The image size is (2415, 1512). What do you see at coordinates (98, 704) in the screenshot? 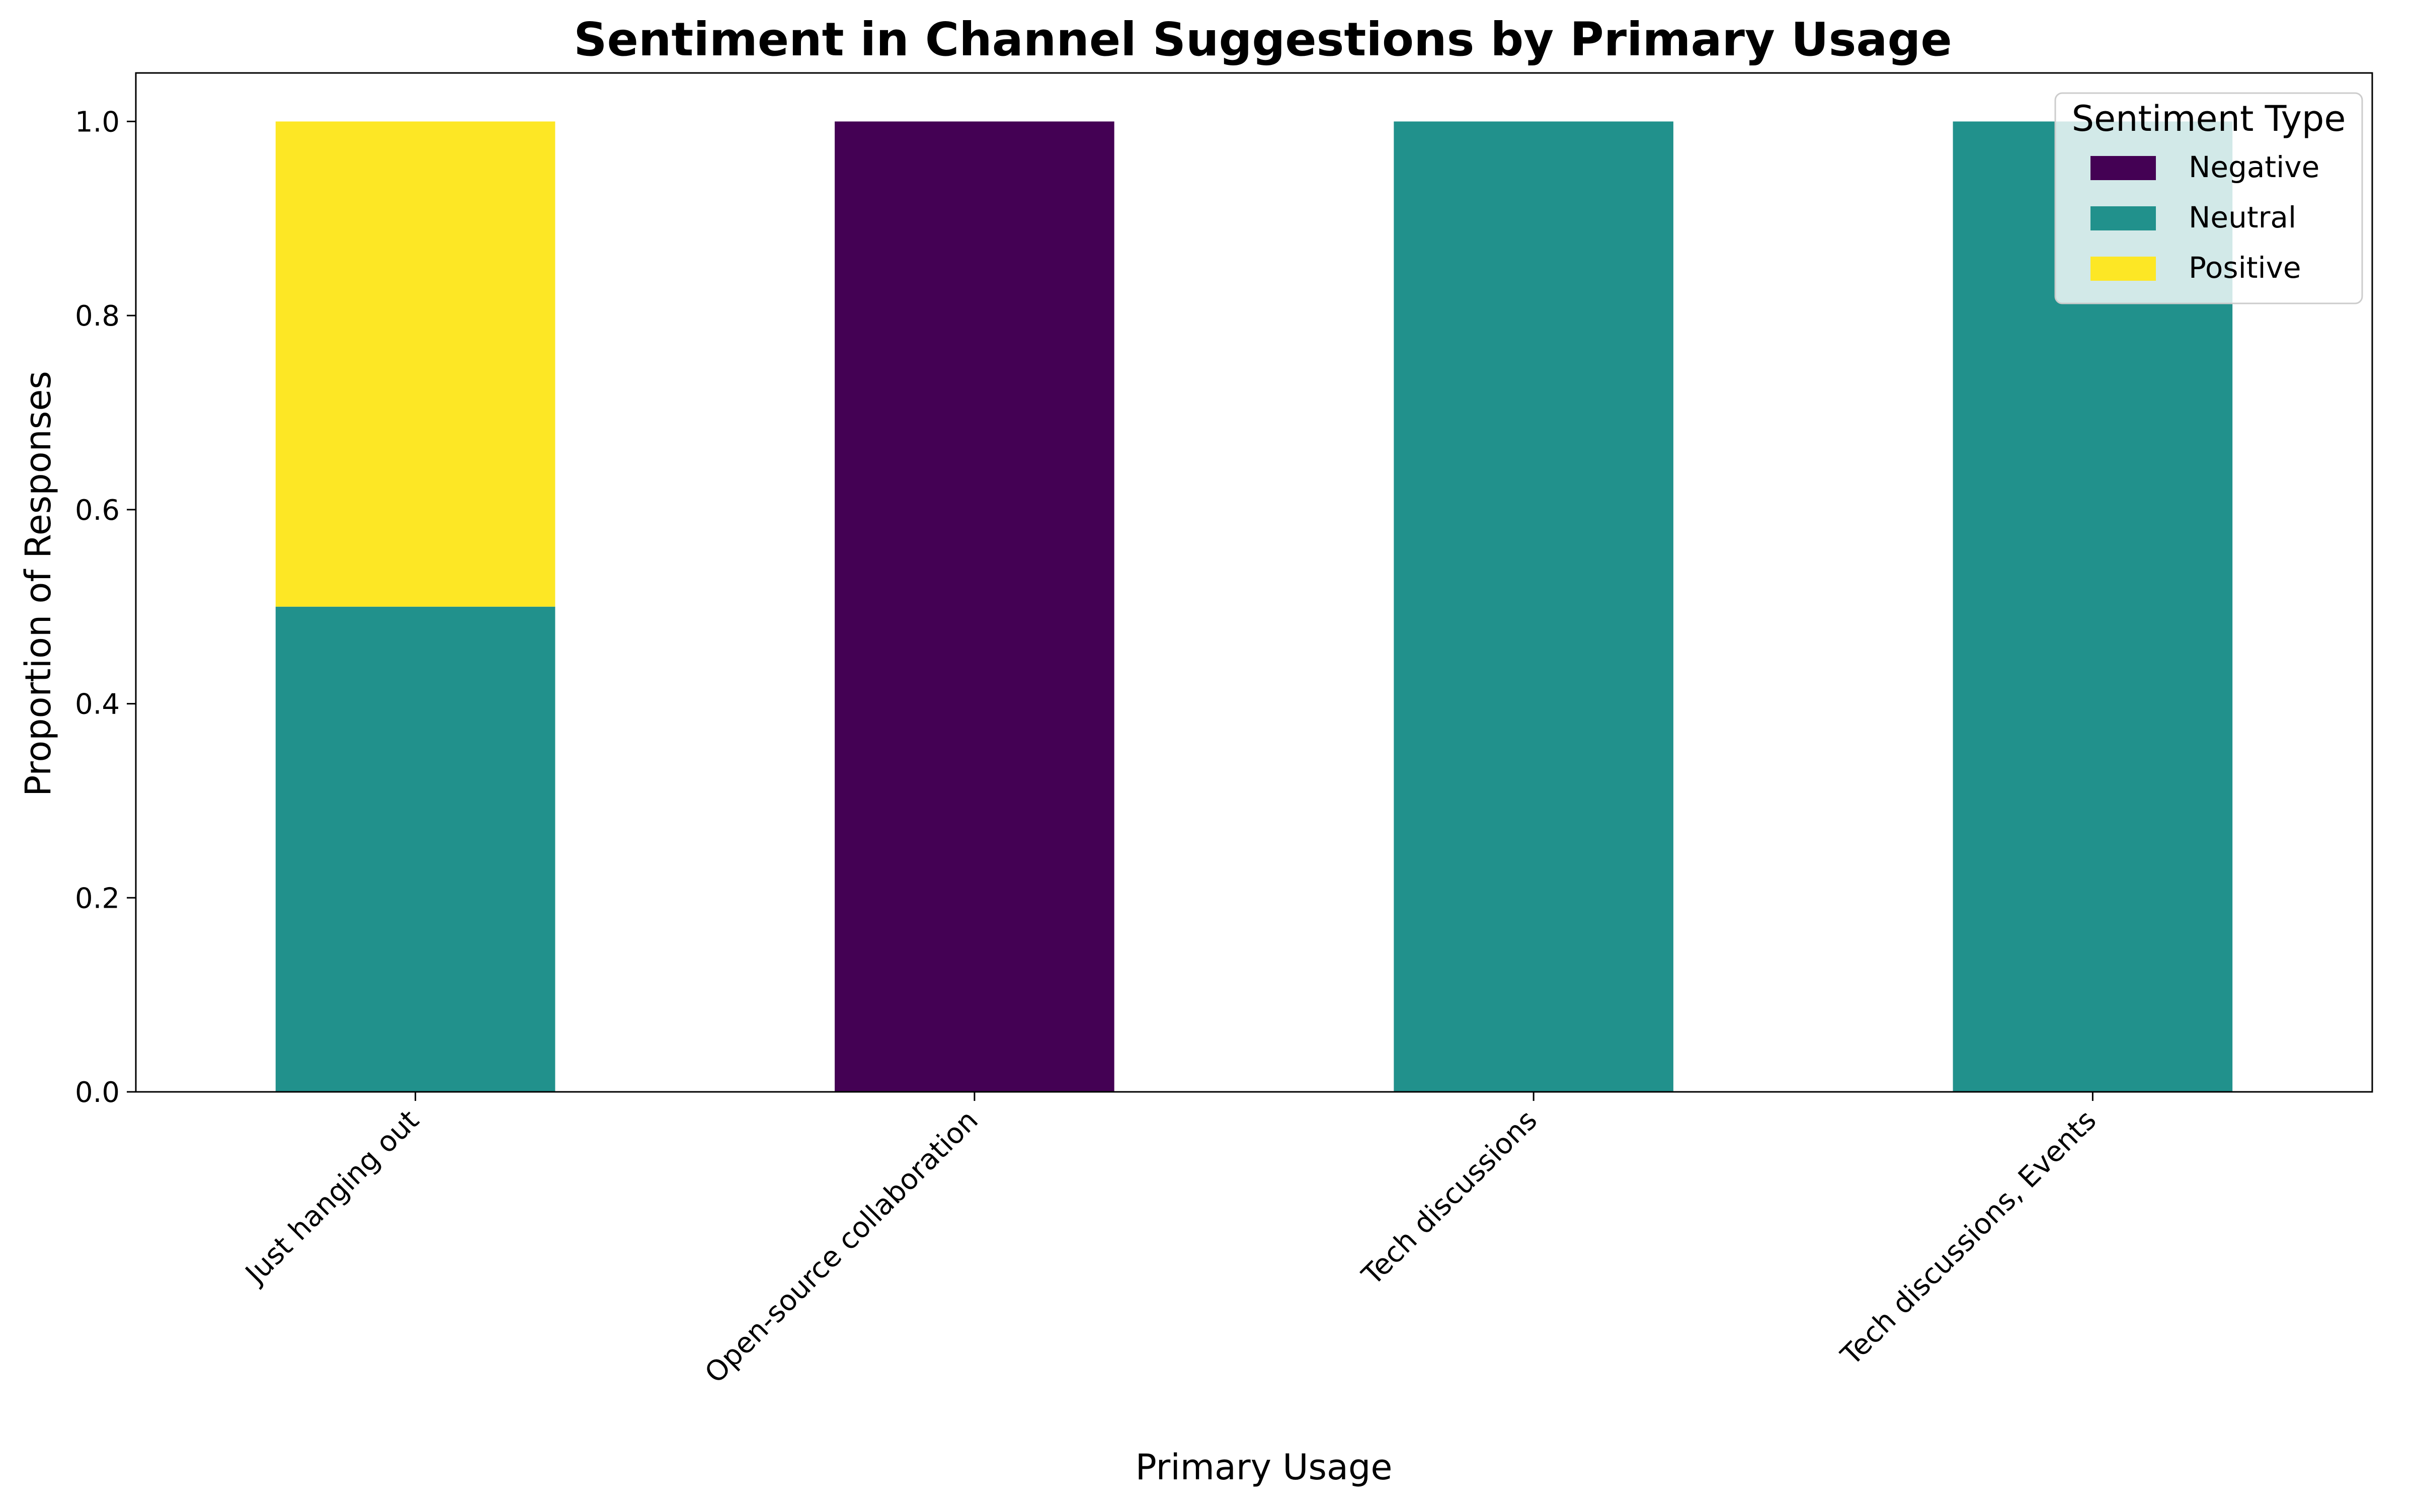
I see `y-tick-label: 0.4` at bounding box center [98, 704].